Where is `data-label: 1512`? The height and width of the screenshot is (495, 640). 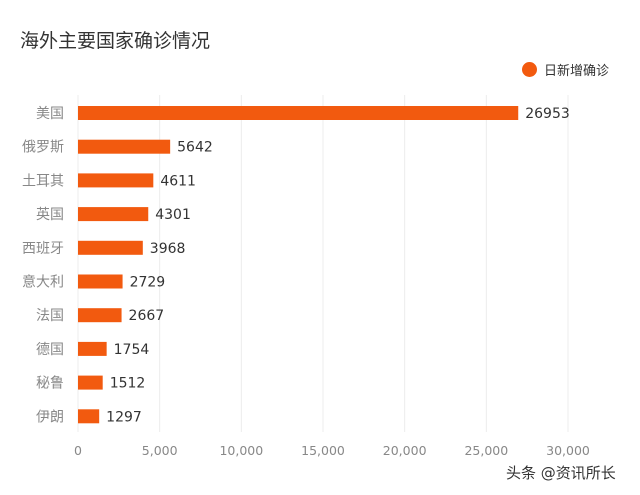
data-label: 1512 is located at coordinates (128, 384).